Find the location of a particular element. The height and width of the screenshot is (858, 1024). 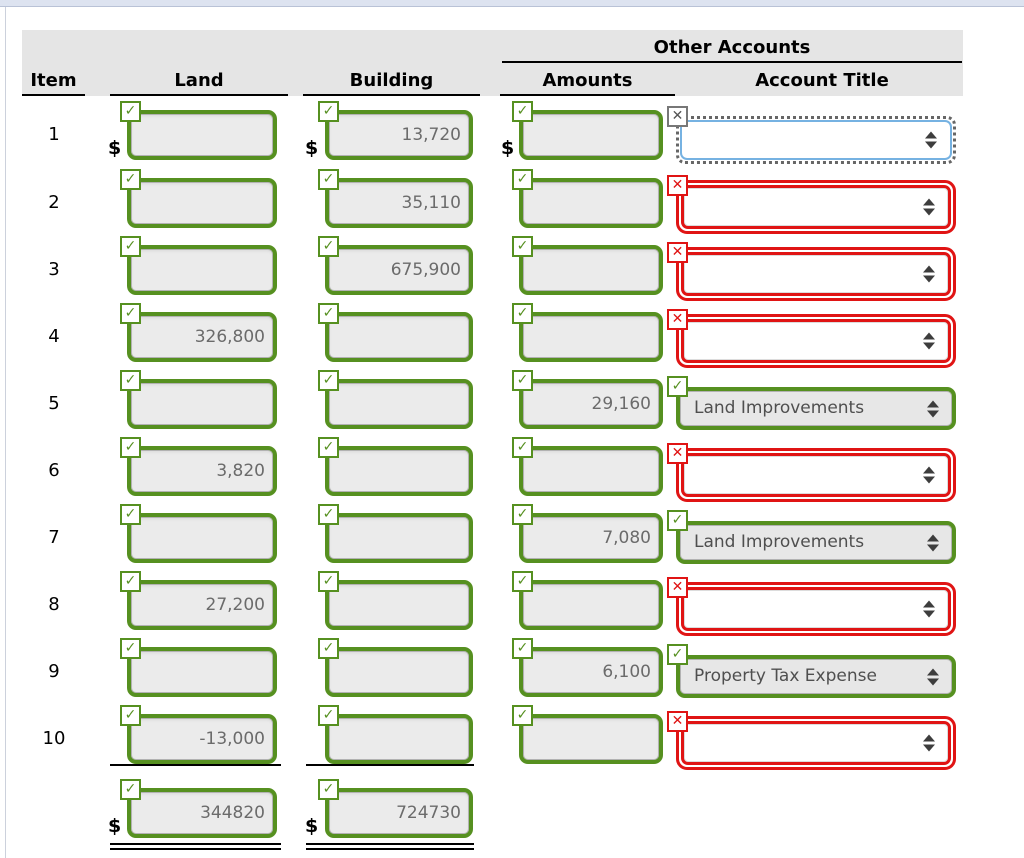

land-input: 3,820 is located at coordinates (198, 466).